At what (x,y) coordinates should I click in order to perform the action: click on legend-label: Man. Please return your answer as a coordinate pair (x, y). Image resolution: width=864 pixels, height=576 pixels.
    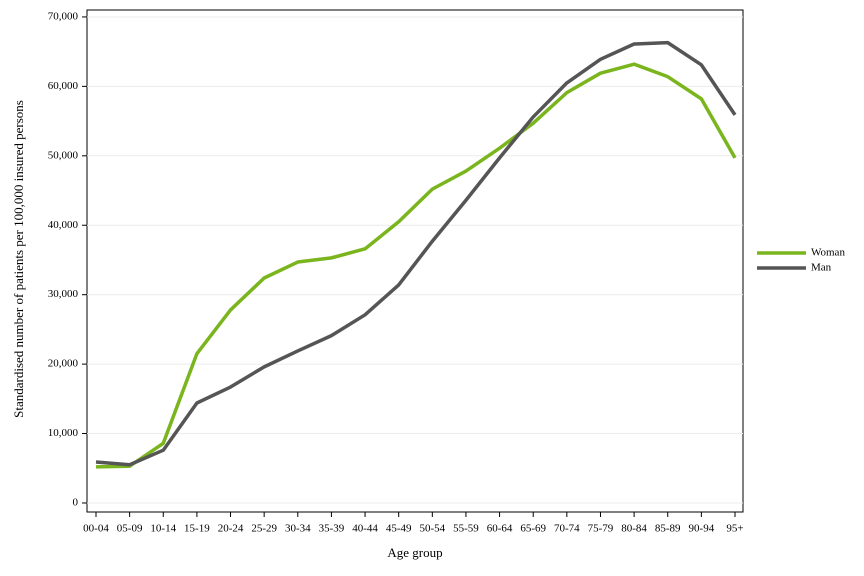
    Looking at the image, I should click on (821, 268).